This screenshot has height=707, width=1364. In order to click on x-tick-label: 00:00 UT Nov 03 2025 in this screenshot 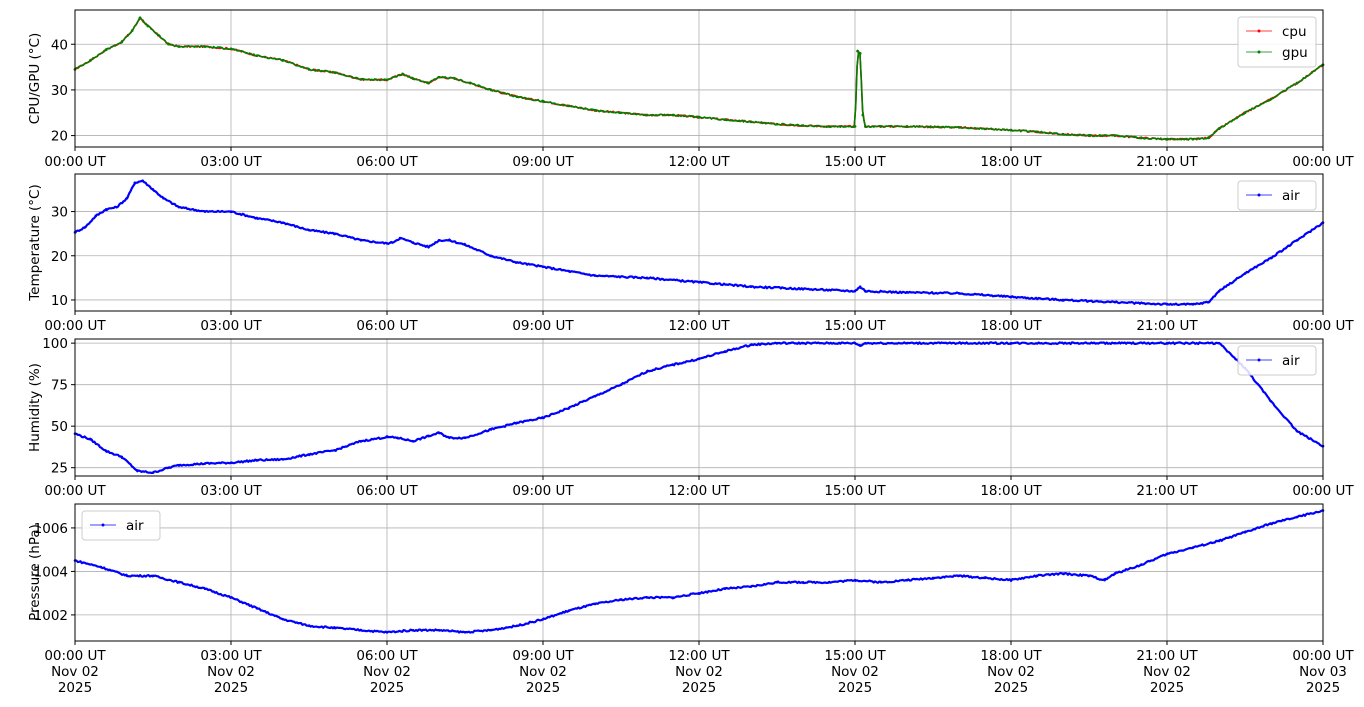, I will do `click(1323, 672)`.